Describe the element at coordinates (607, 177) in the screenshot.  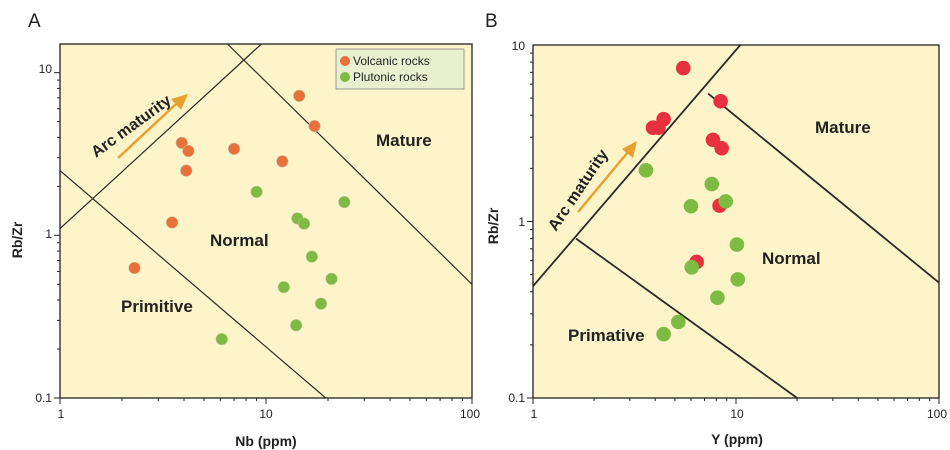
I see `panel-b-arc-maturity-arrow` at that location.